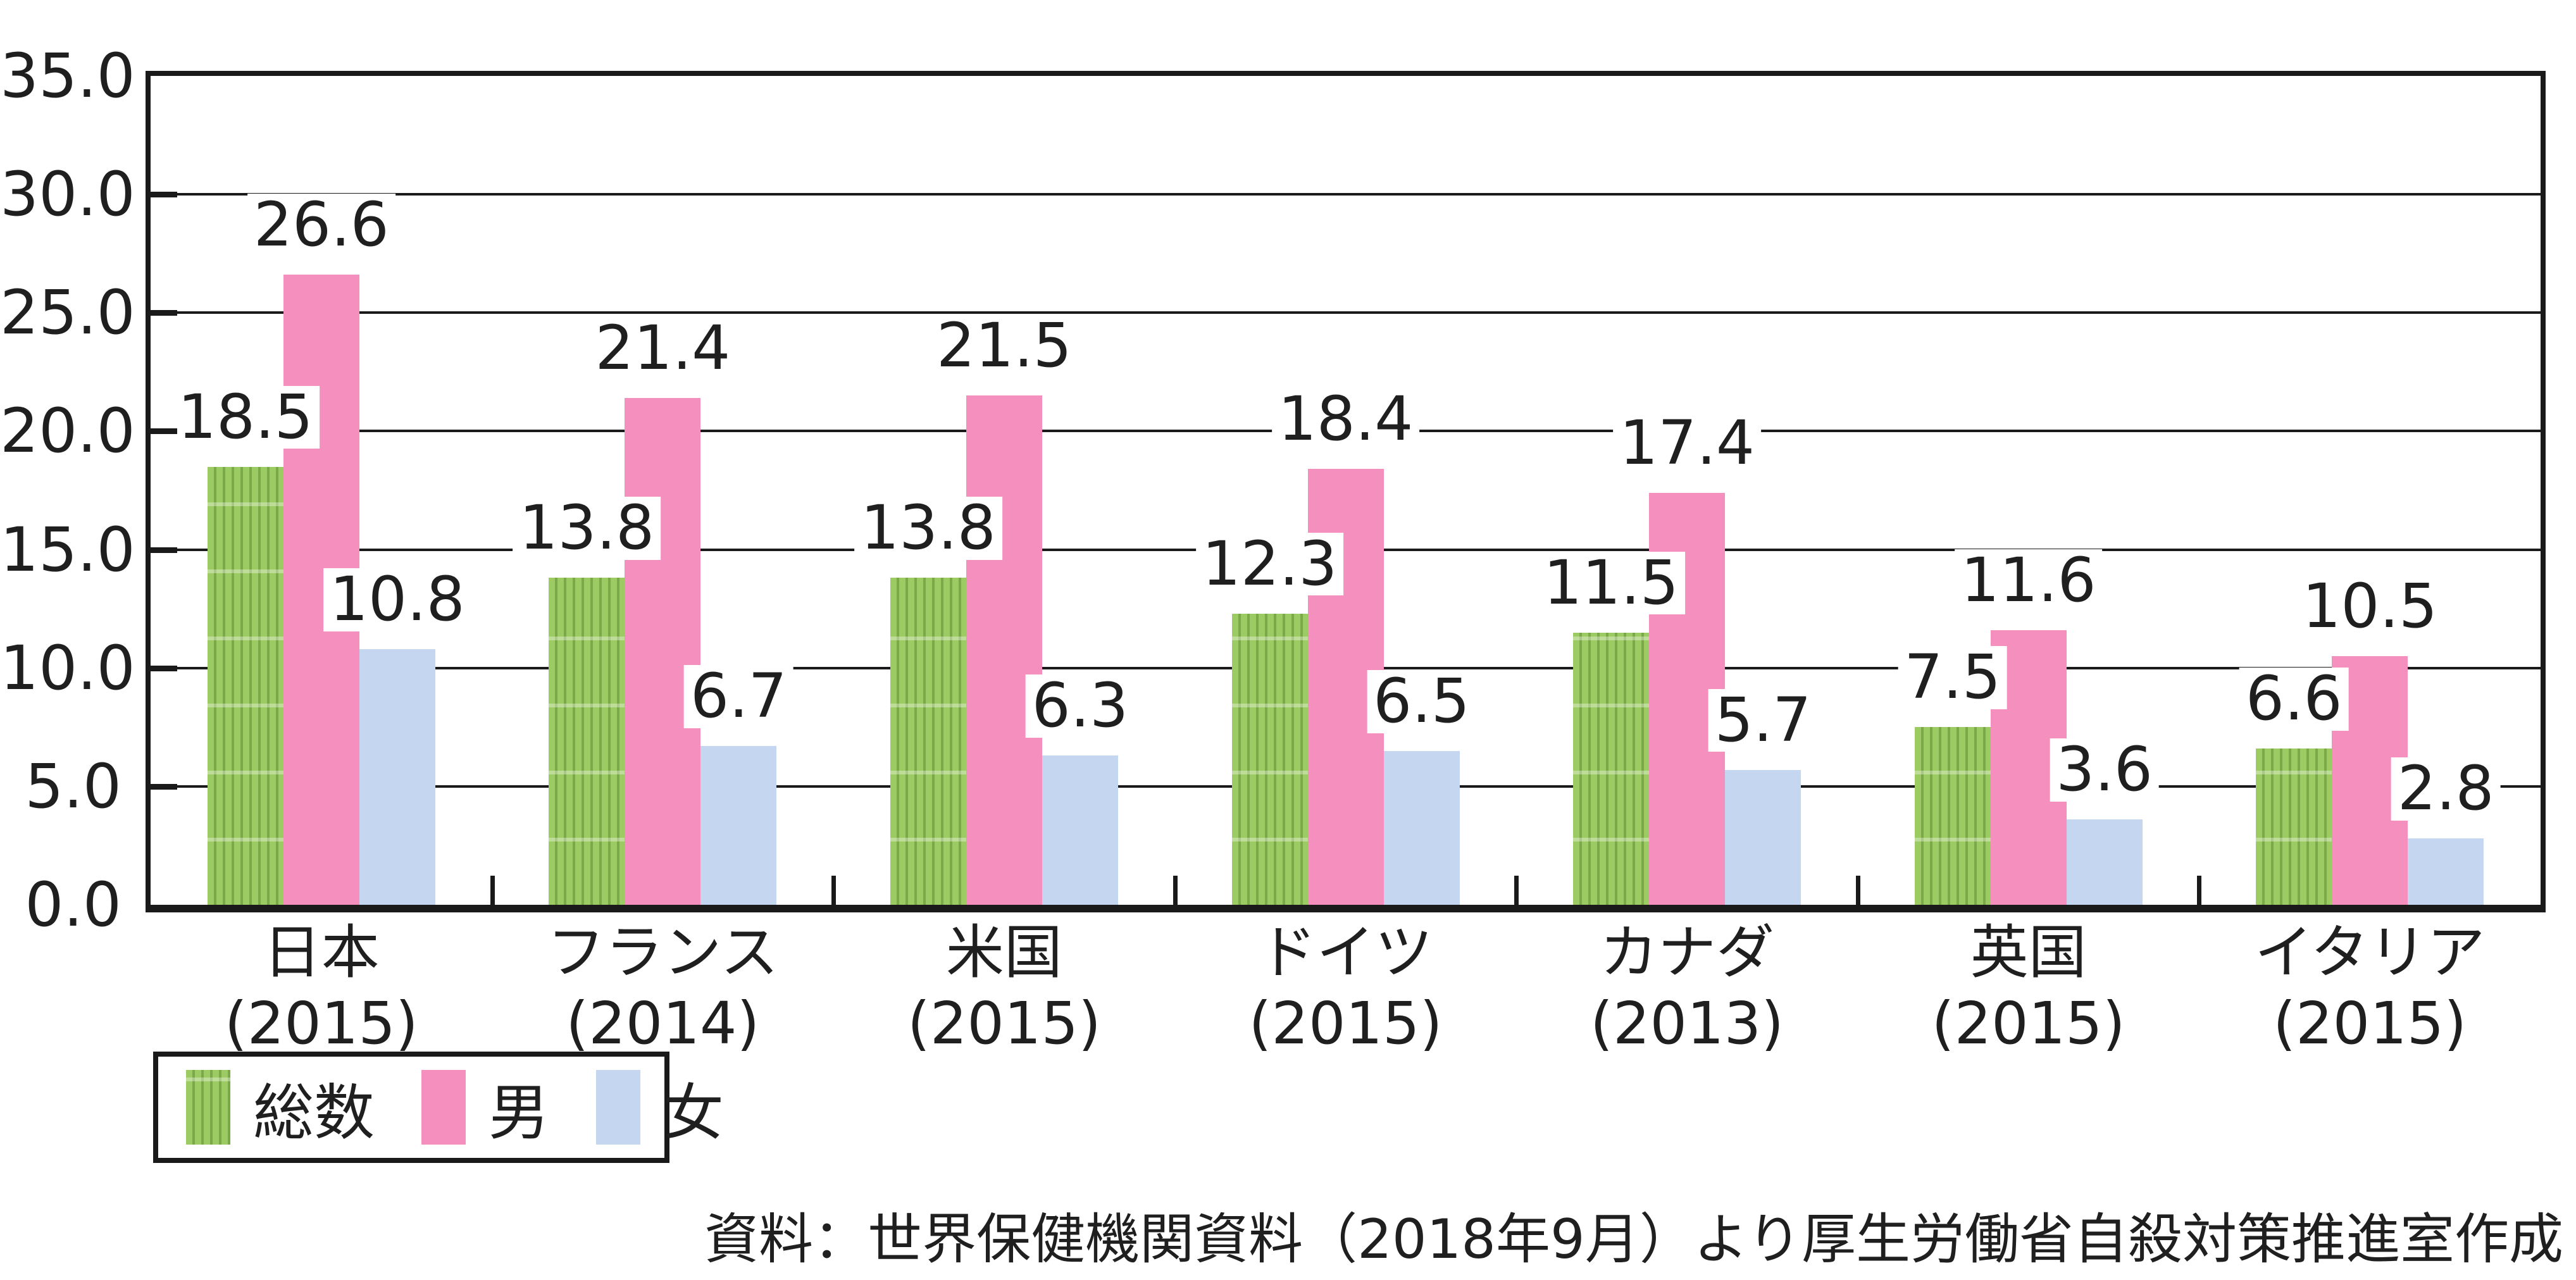 This screenshot has width=2576, height=1280. I want to click on y-axis-tick-label: 35.0, so click(67, 76).